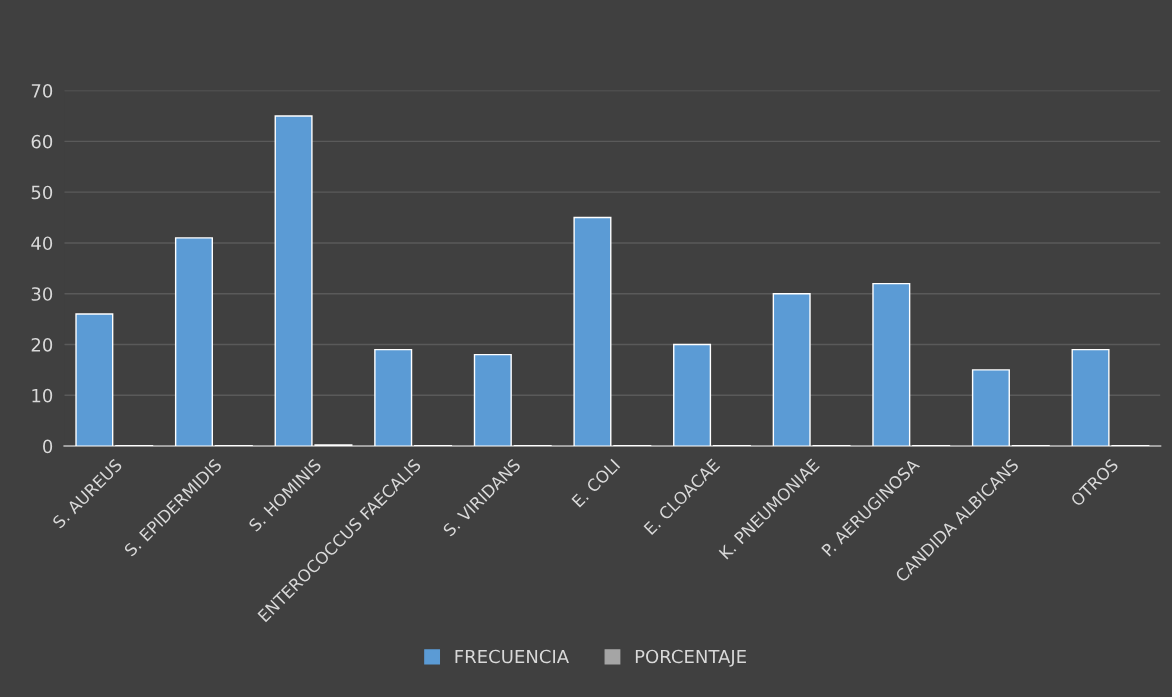 This screenshot has height=697, width=1172. What do you see at coordinates (42, 243) in the screenshot?
I see `y-tick-label: 40` at bounding box center [42, 243].